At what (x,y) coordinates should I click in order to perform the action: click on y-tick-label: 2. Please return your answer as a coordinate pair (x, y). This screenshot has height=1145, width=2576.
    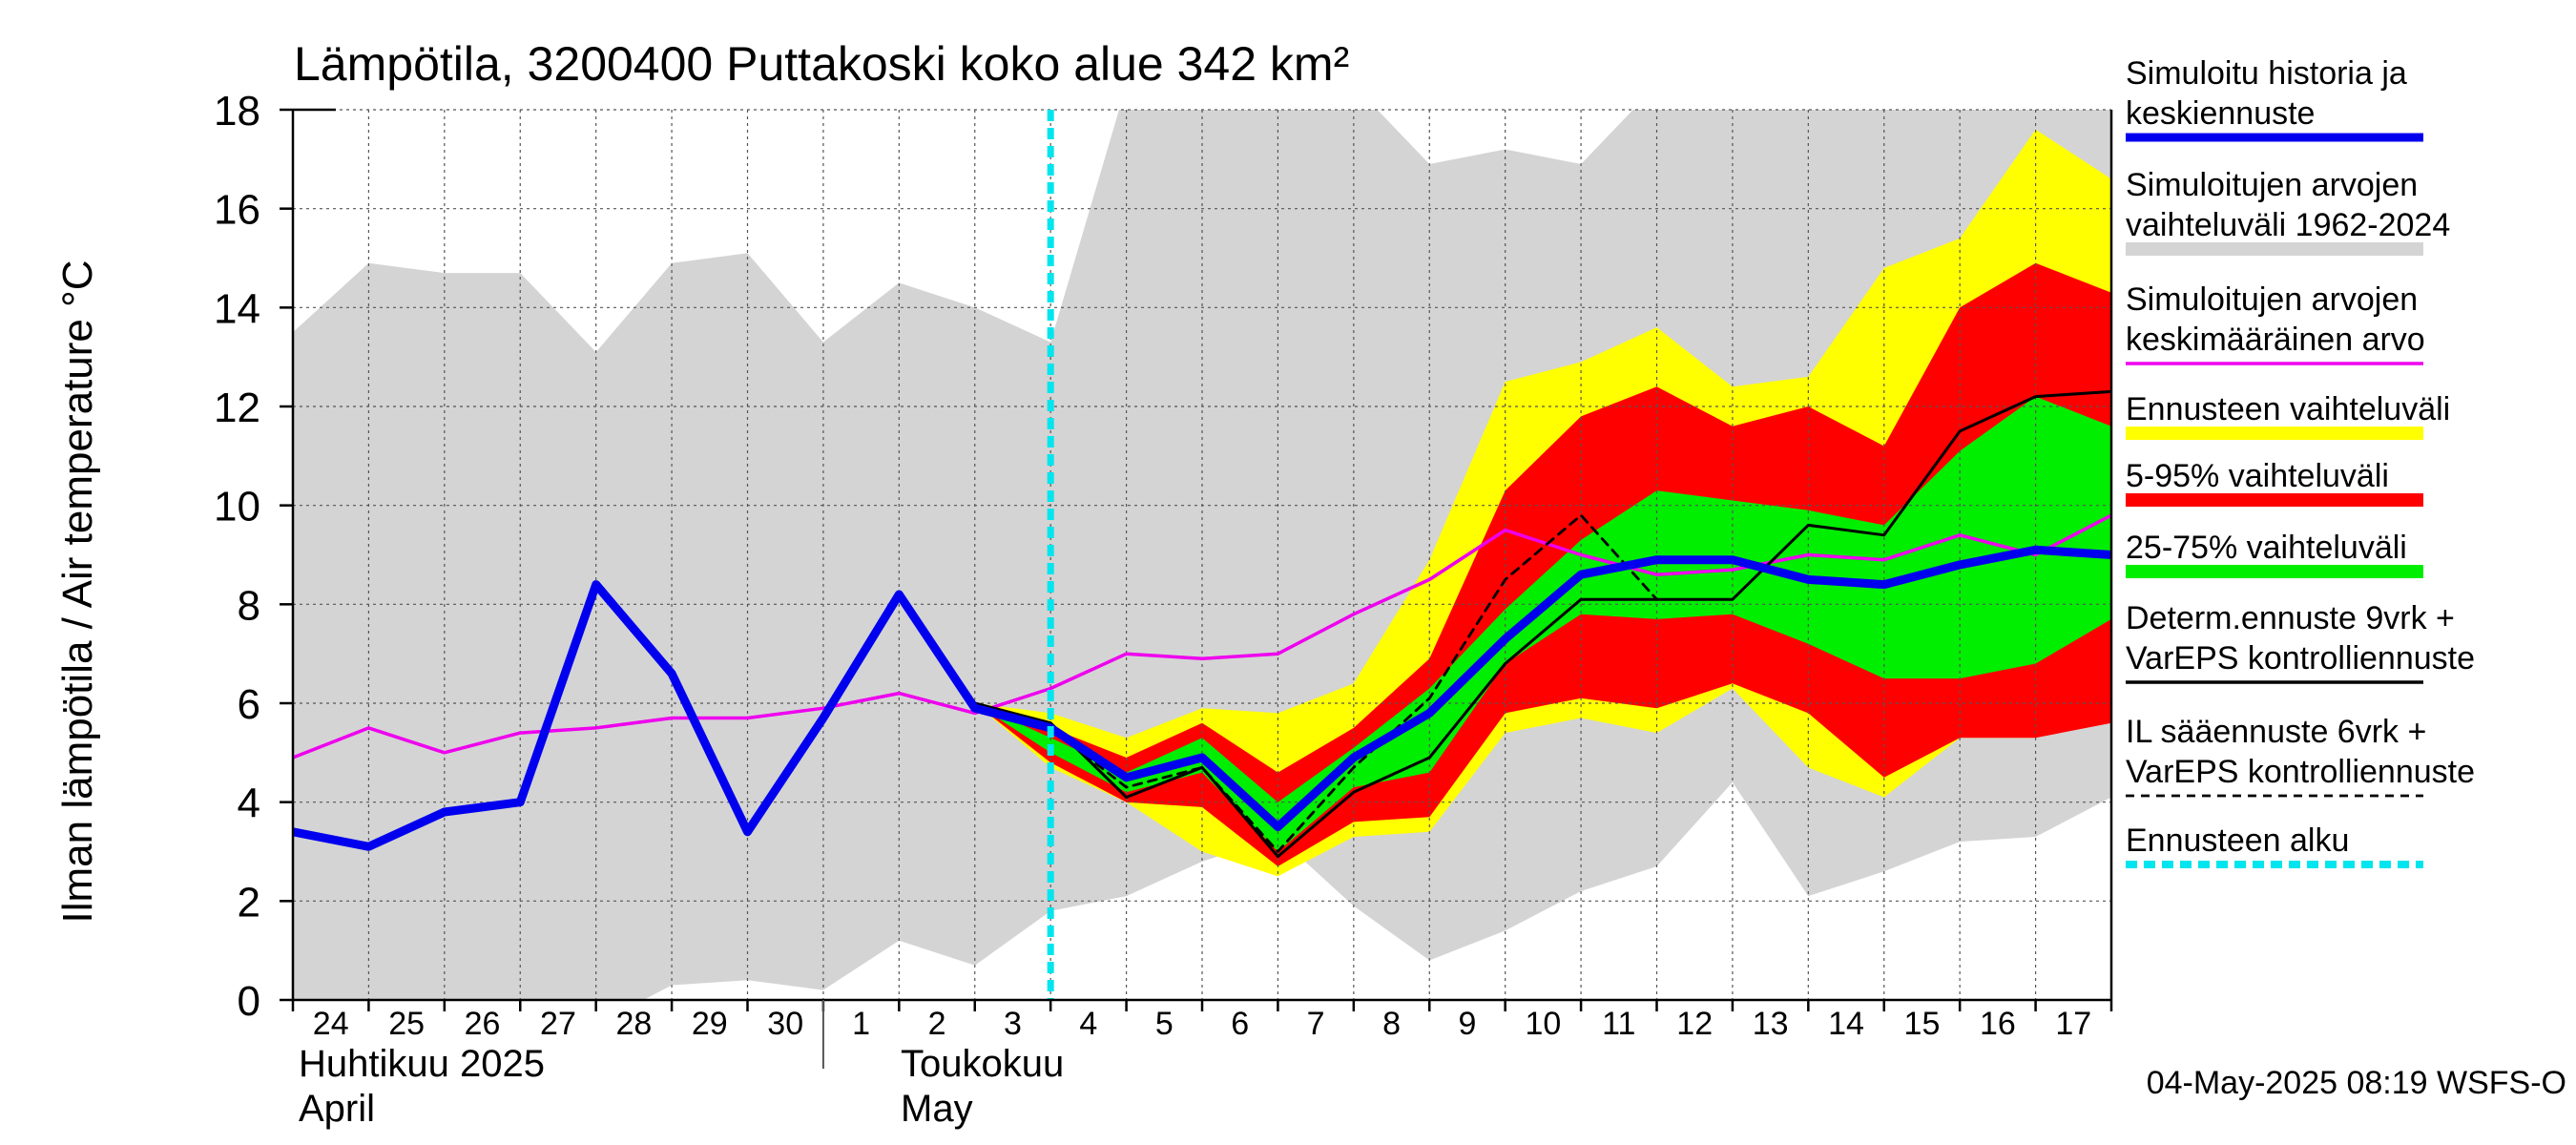
    Looking at the image, I should click on (249, 903).